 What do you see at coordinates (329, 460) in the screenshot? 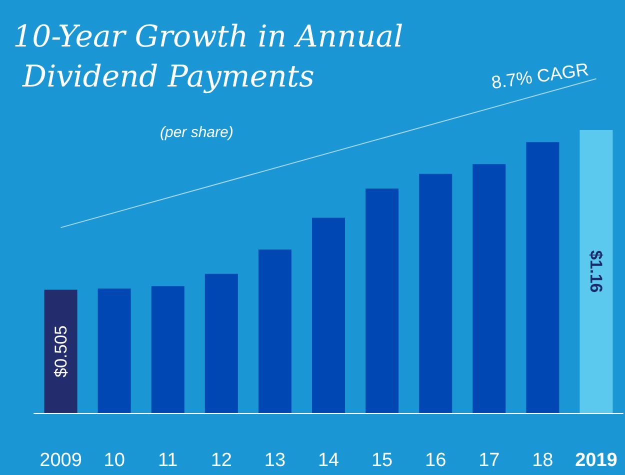
I see `x-tick-label: 14` at bounding box center [329, 460].